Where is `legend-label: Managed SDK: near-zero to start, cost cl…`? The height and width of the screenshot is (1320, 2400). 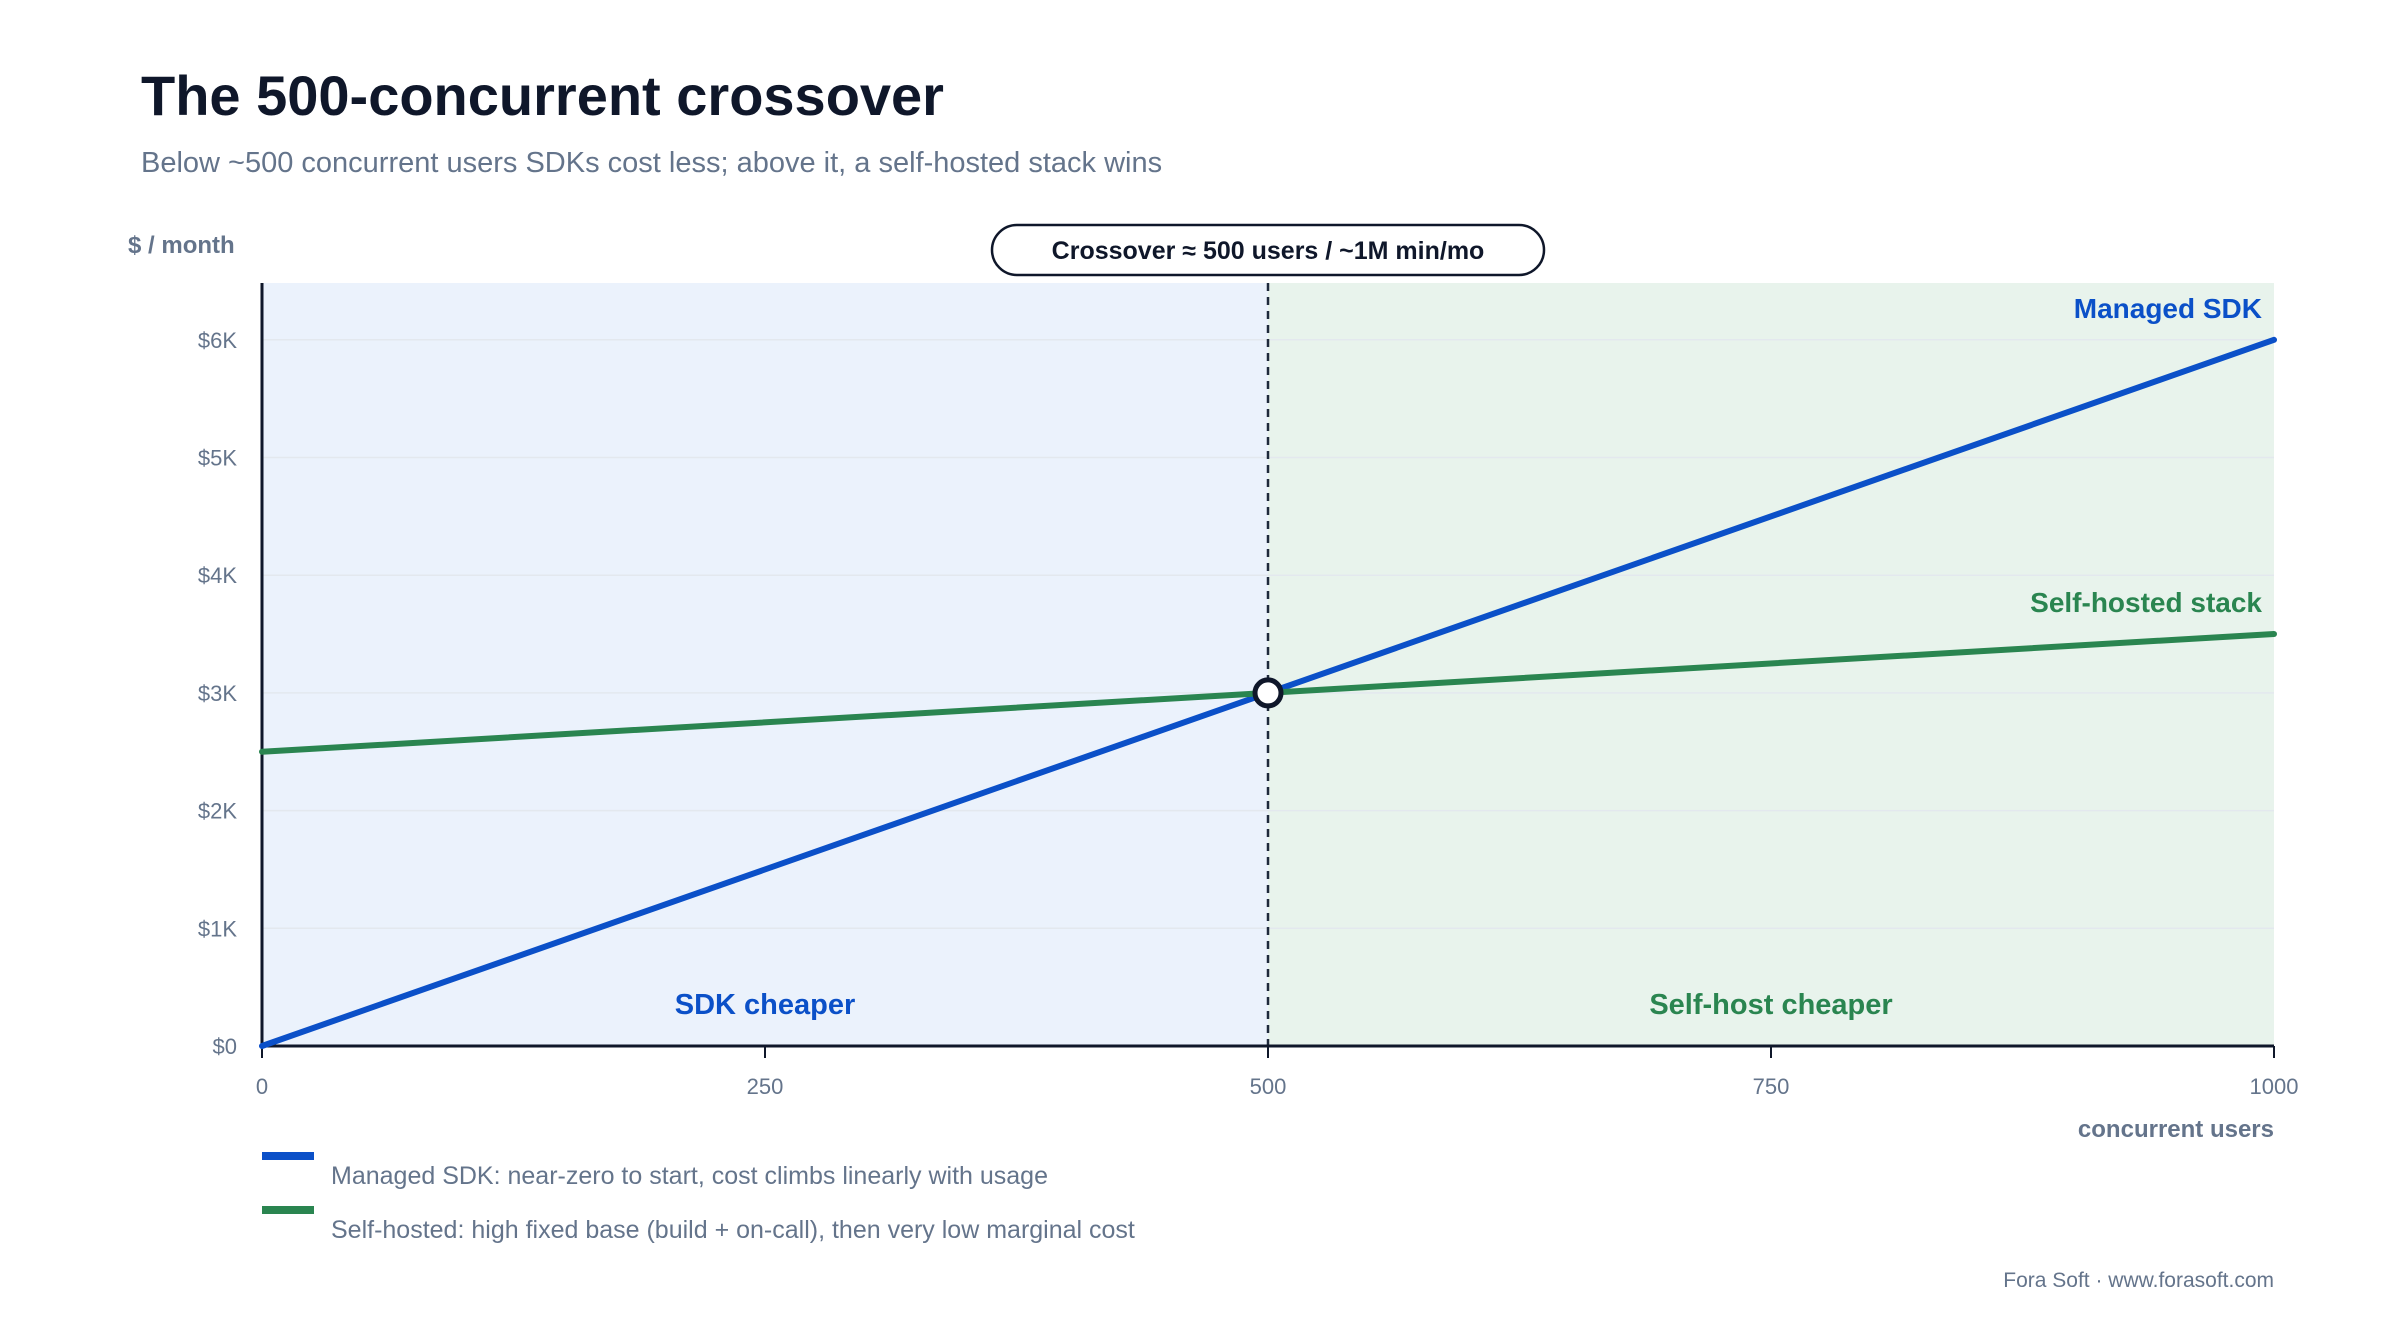 legend-label: Managed SDK: near-zero to start, cost cl… is located at coordinates (689, 1176).